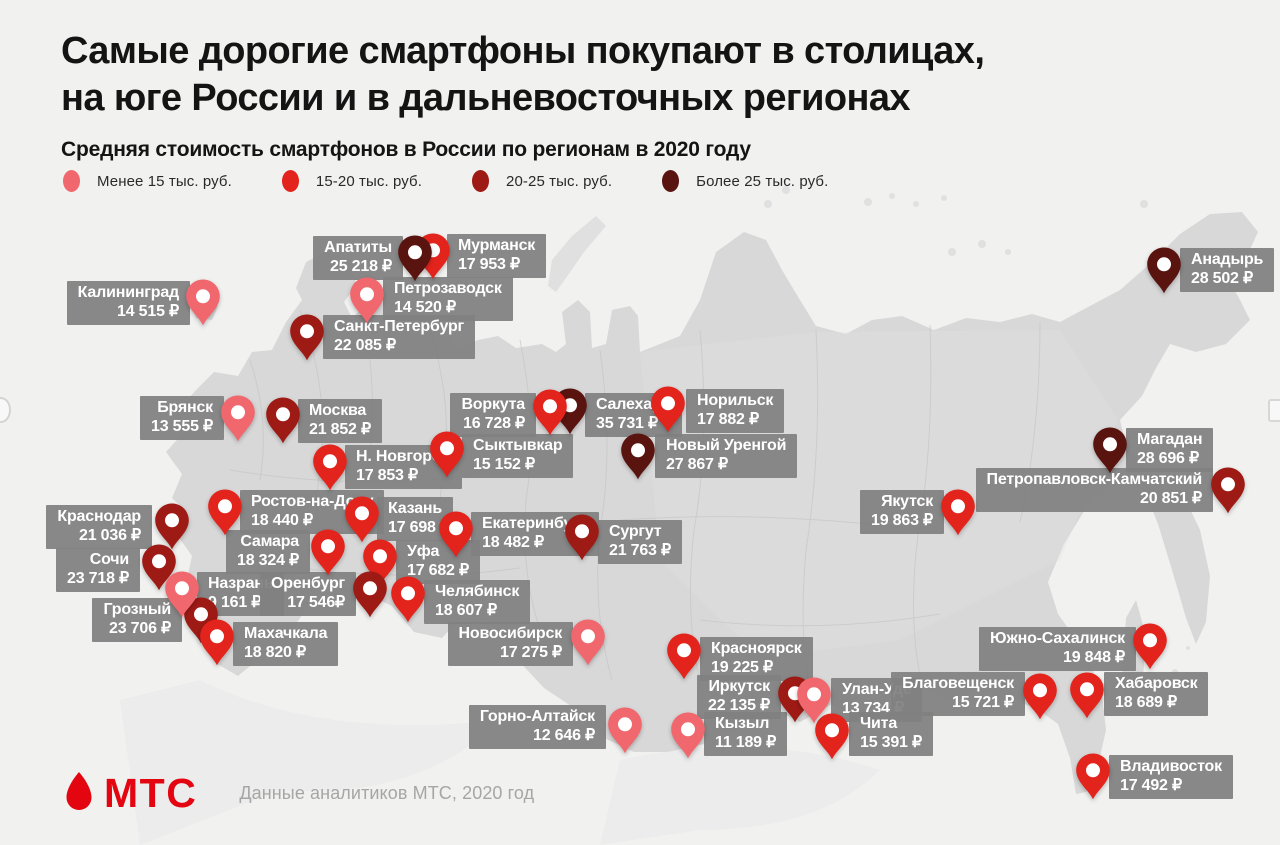 The image size is (1280, 845). Describe the element at coordinates (268, 560) in the screenshot. I see `city-price: 18 324 ₽` at that location.